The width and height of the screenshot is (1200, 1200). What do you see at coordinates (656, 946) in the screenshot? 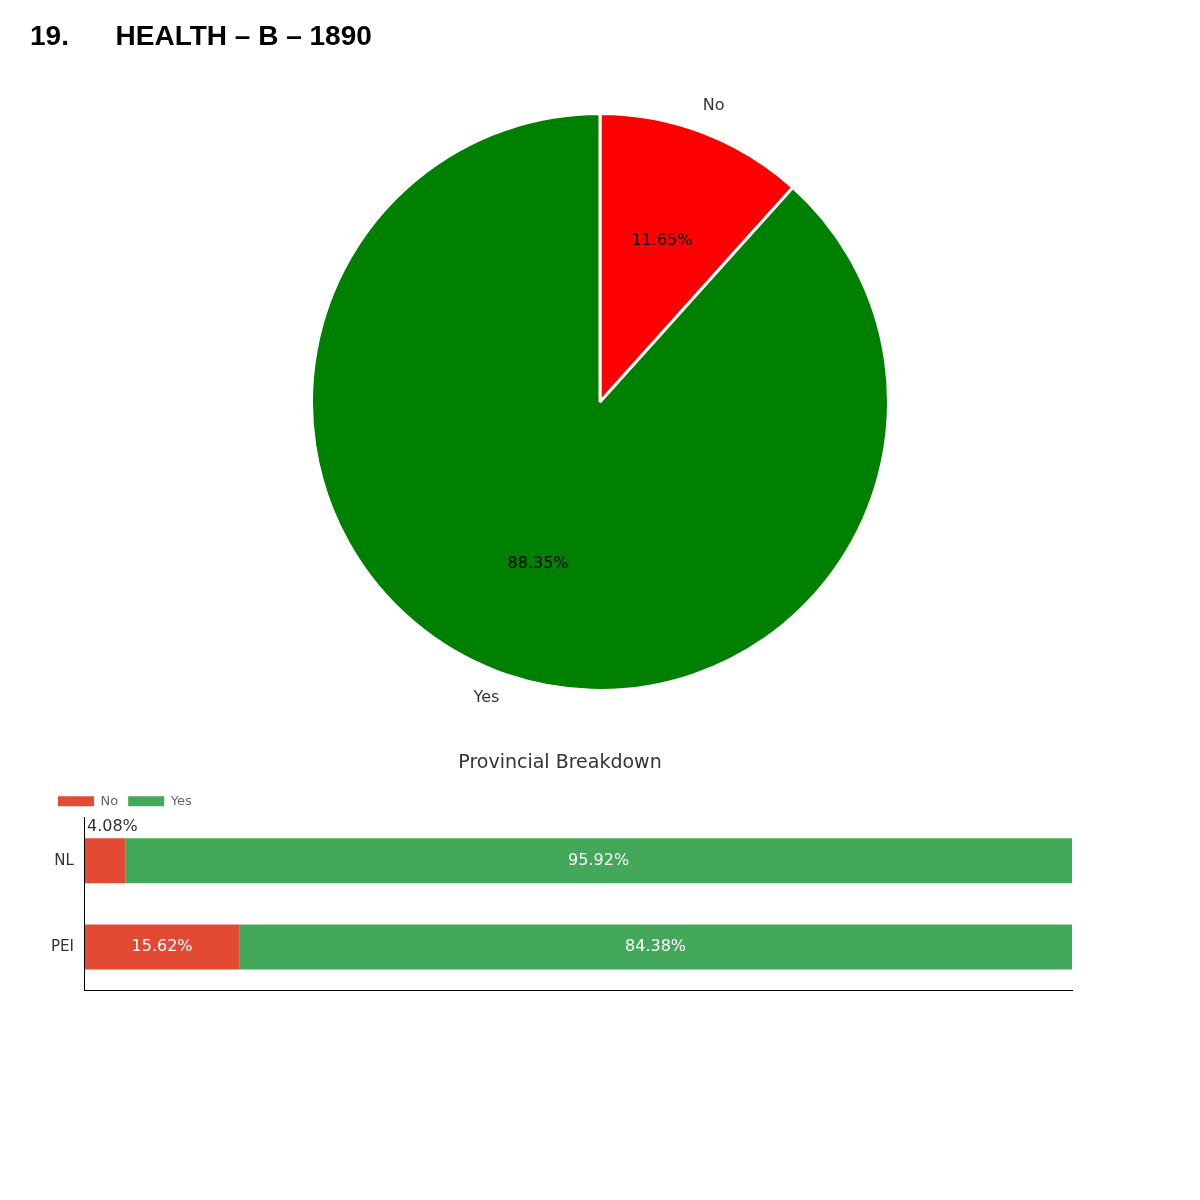
I see `data-label: 84.38%` at bounding box center [656, 946].